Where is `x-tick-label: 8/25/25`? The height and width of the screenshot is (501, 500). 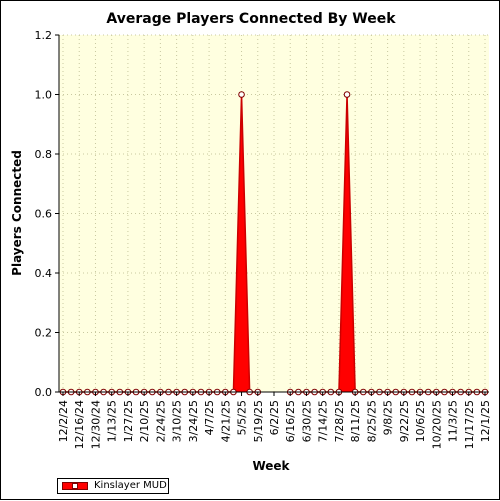 x-tick-label: 8/25/25 is located at coordinates (371, 421).